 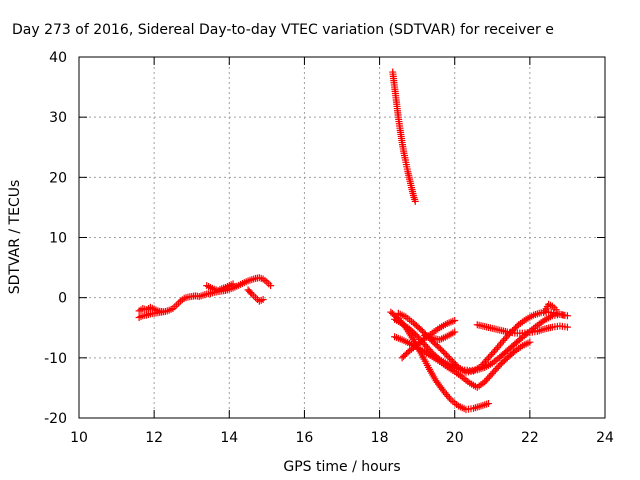 What do you see at coordinates (62, 299) in the screenshot?
I see `y-tick-label: 0` at bounding box center [62, 299].